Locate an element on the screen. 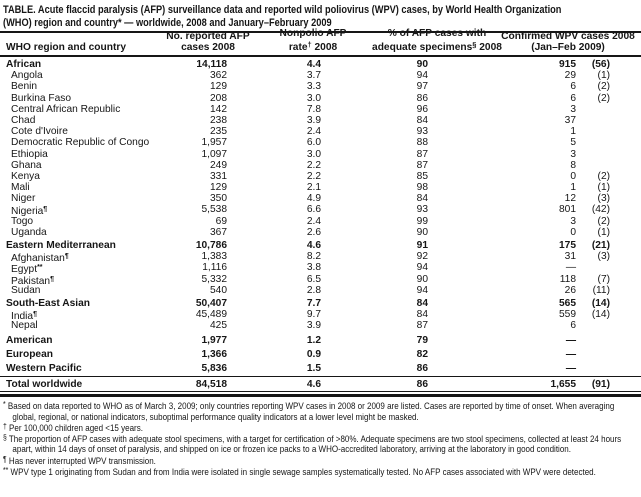 The height and width of the screenshot is (497, 641). country-label: Afghanistan is located at coordinates (38, 259).